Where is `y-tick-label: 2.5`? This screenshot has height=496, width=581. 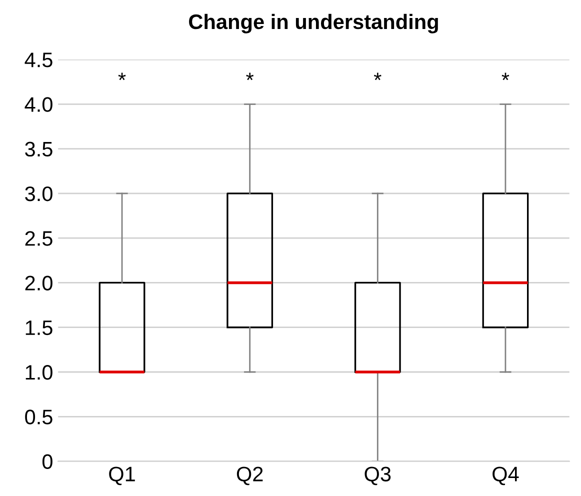
y-tick-label: 2.5 is located at coordinates (38, 238).